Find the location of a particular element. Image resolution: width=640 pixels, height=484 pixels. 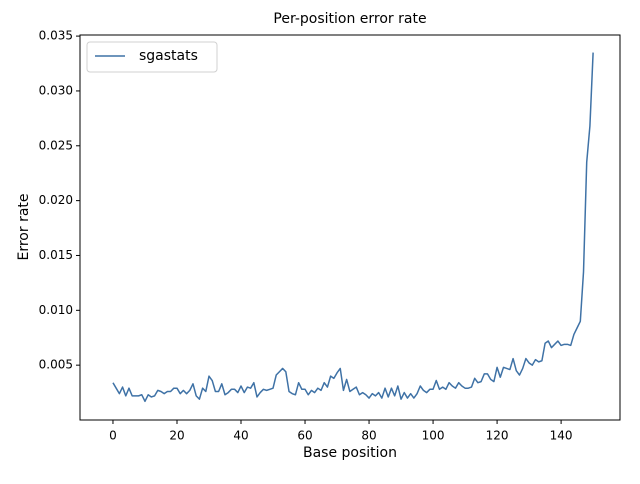

x-tick-label: 40 is located at coordinates (240, 436).